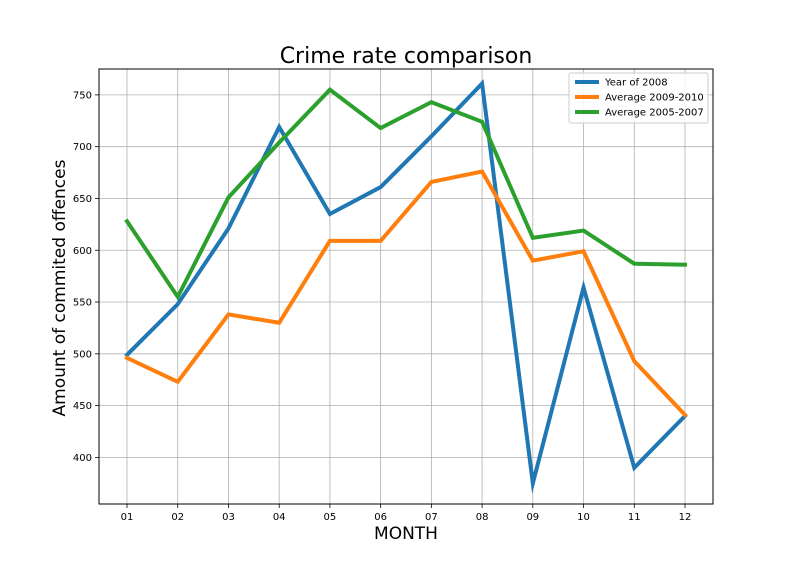  What do you see at coordinates (330, 517) in the screenshot?
I see `x-tick-label: 05` at bounding box center [330, 517].